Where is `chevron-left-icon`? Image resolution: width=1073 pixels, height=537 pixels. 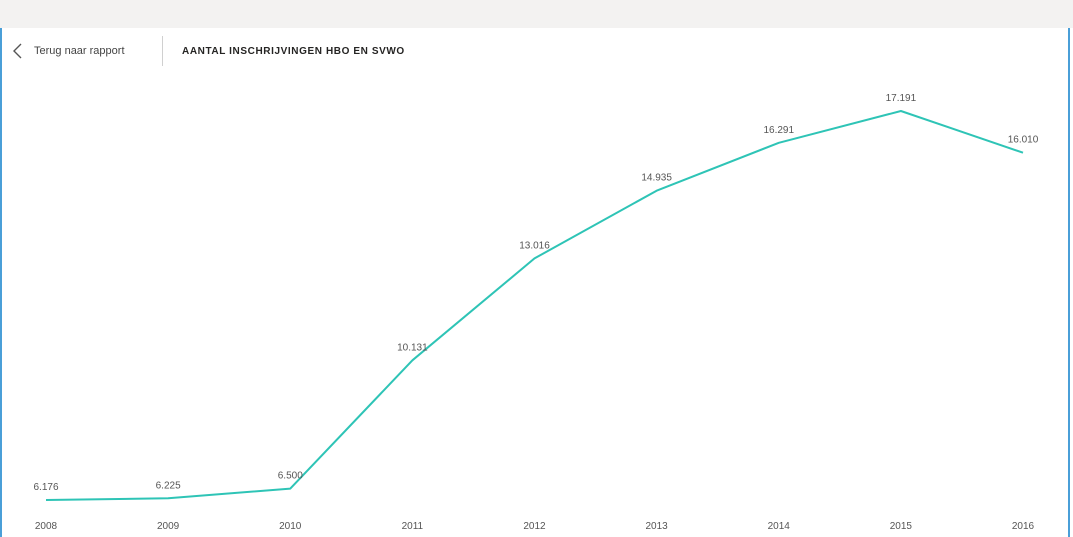 chevron-left-icon is located at coordinates (18, 51).